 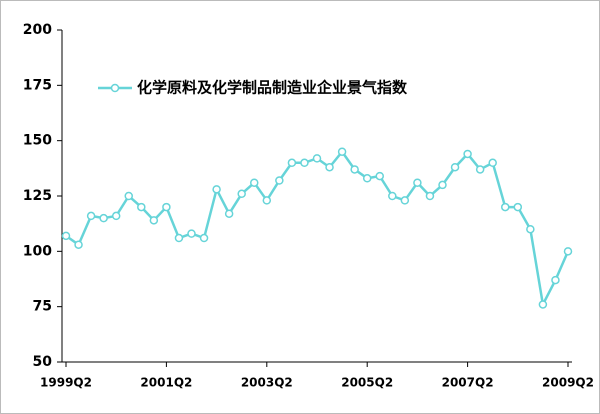 I want to click on y-tick-label: 175, so click(x=37, y=85).